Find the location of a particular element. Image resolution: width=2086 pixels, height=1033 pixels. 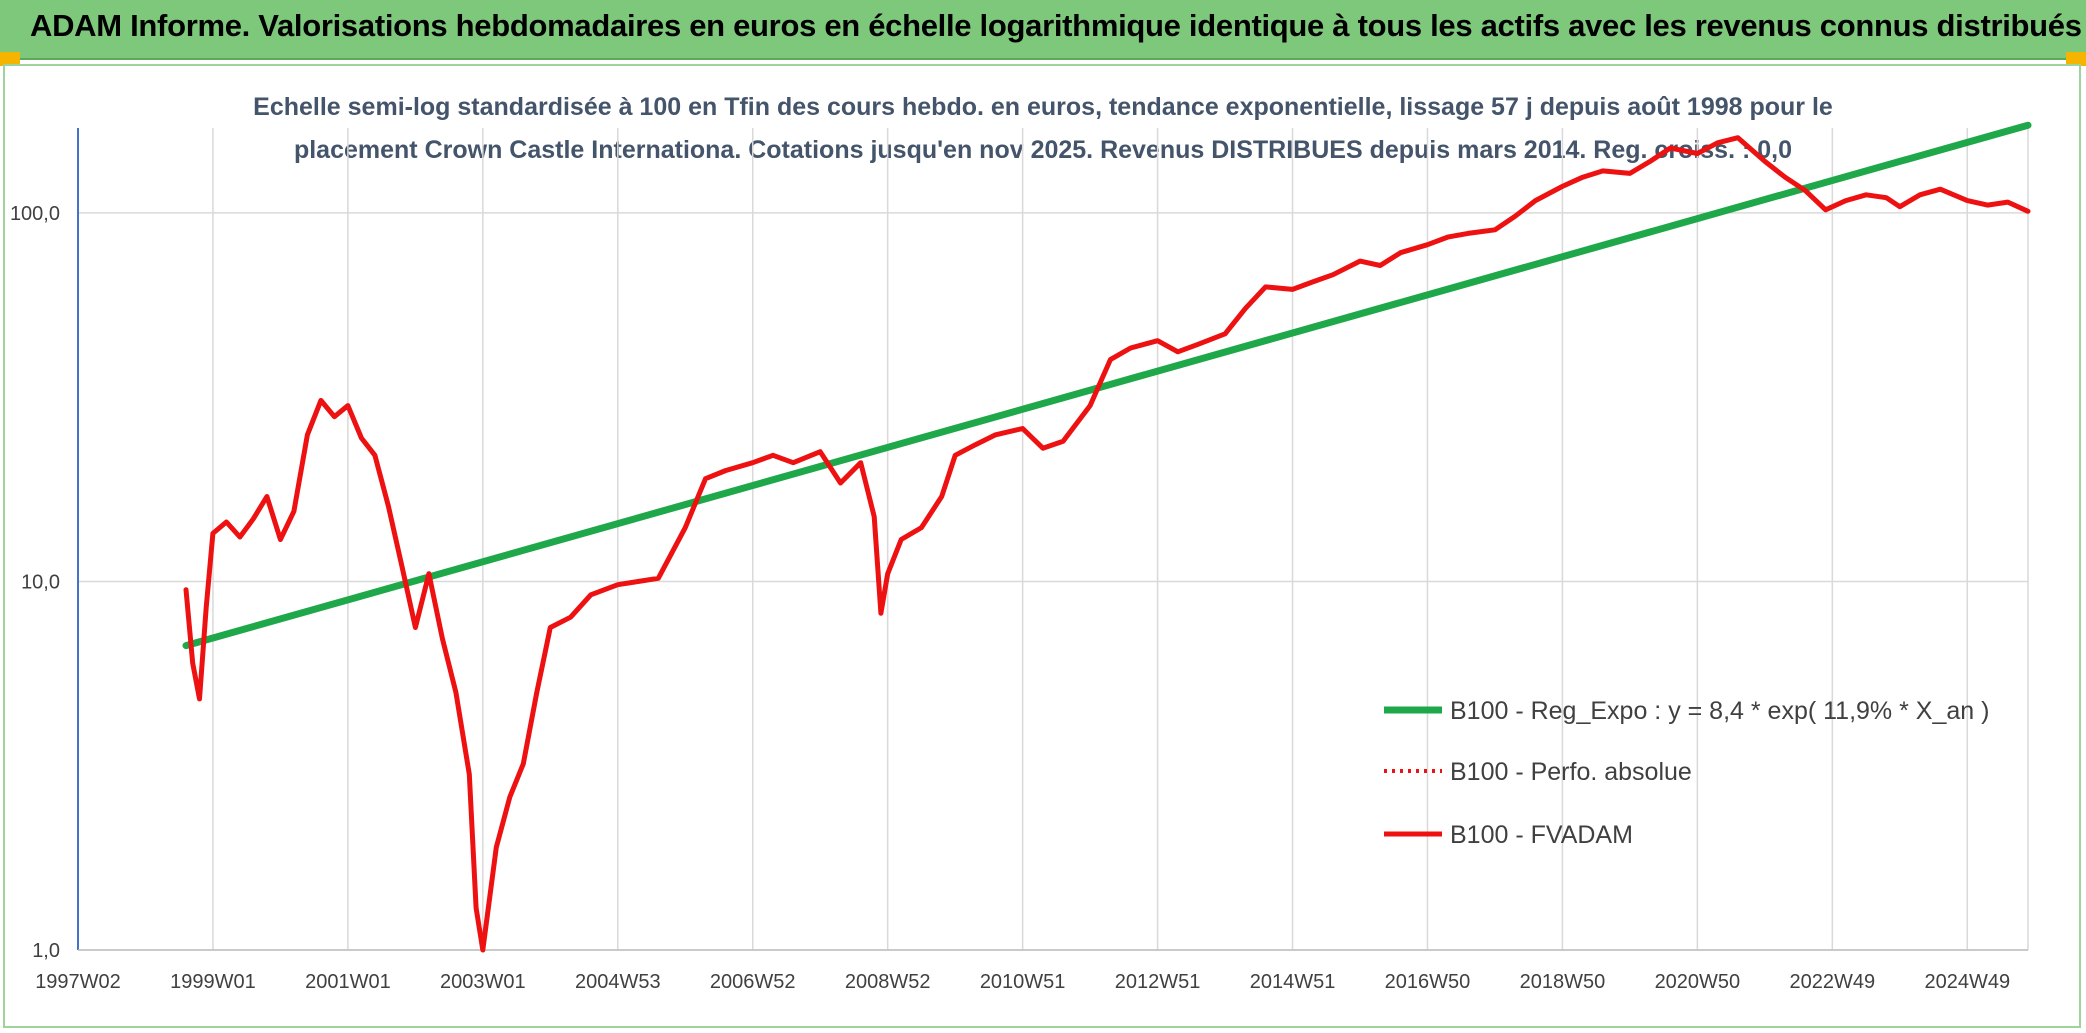

x-tick-label: 2018W50 is located at coordinates (1563, 982).